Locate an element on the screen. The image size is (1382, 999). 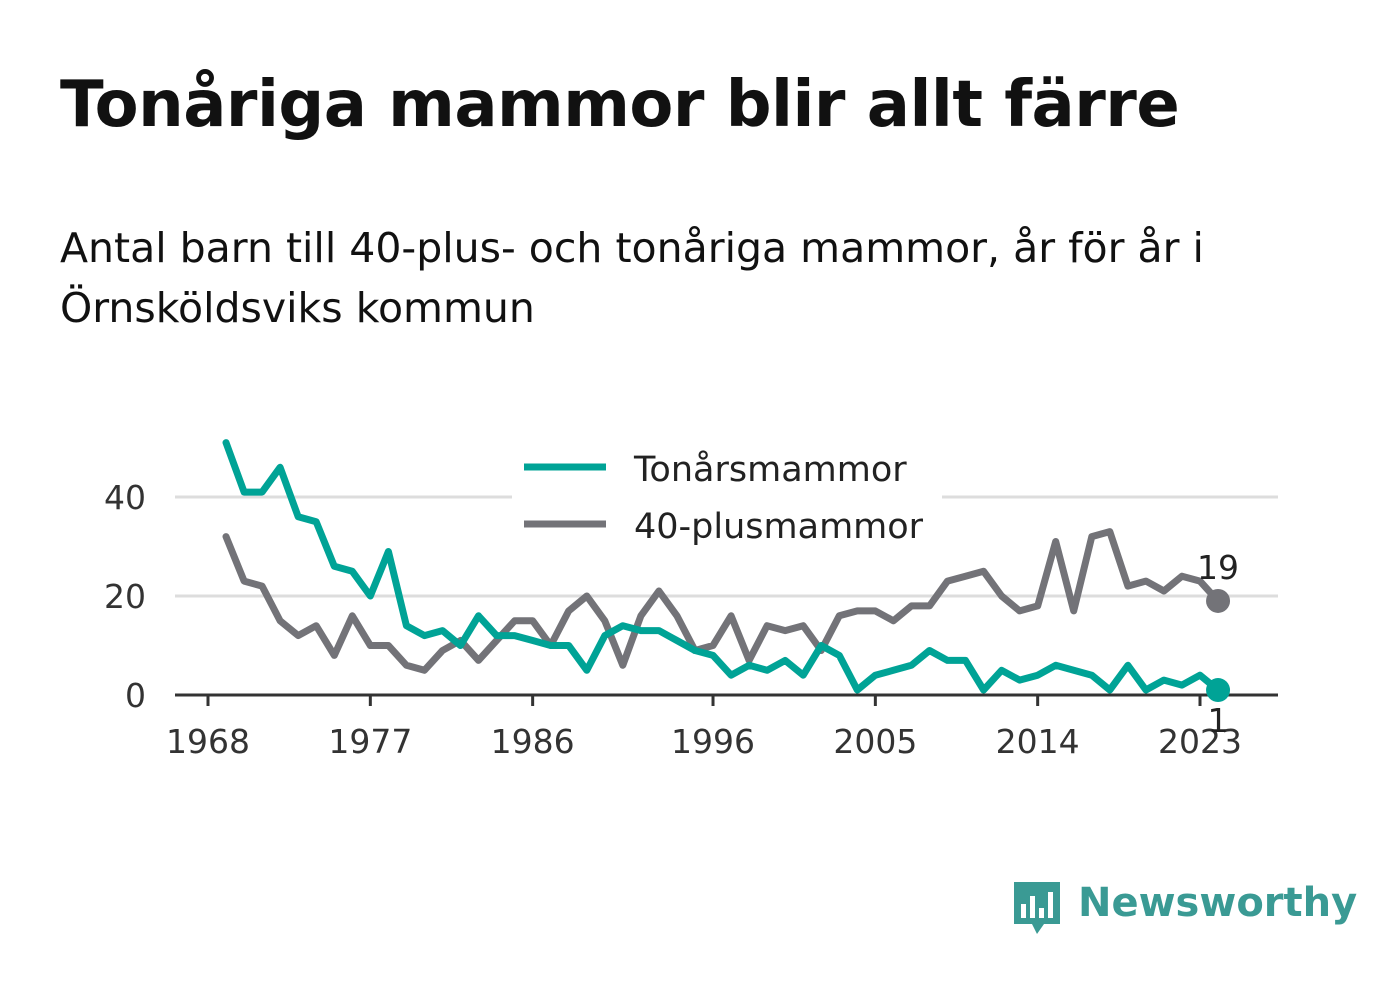
x-tick-label: 2005 is located at coordinates (875, 741).